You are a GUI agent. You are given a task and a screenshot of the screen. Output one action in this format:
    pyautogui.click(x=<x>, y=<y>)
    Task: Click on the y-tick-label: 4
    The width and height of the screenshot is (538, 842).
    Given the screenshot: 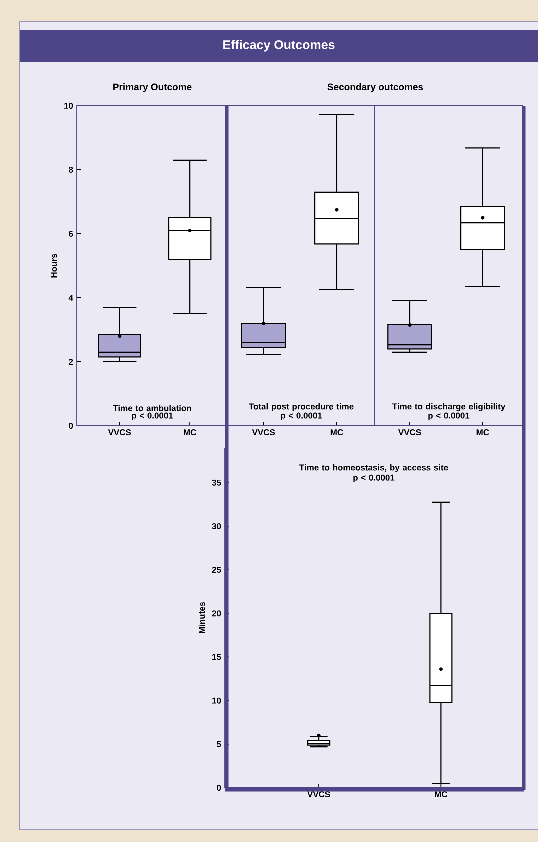 What is the action you would take?
    pyautogui.click(x=71, y=298)
    